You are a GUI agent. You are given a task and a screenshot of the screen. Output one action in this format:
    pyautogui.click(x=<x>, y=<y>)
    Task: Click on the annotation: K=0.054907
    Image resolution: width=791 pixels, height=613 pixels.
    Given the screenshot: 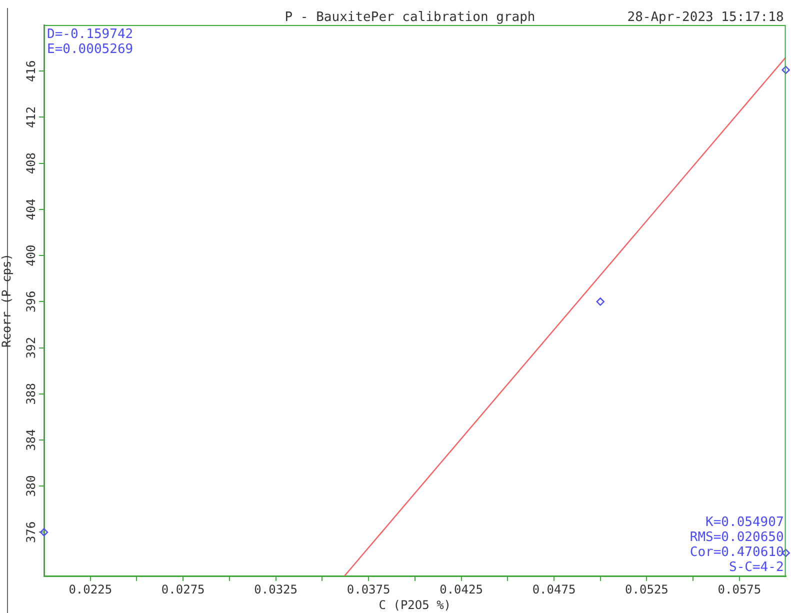 What is the action you would take?
    pyautogui.click(x=745, y=522)
    